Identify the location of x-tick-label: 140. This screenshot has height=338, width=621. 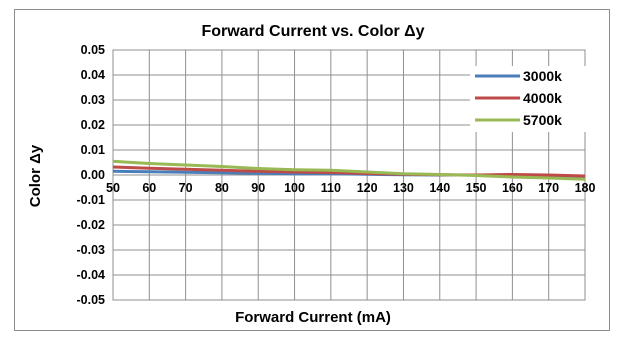
(439, 188).